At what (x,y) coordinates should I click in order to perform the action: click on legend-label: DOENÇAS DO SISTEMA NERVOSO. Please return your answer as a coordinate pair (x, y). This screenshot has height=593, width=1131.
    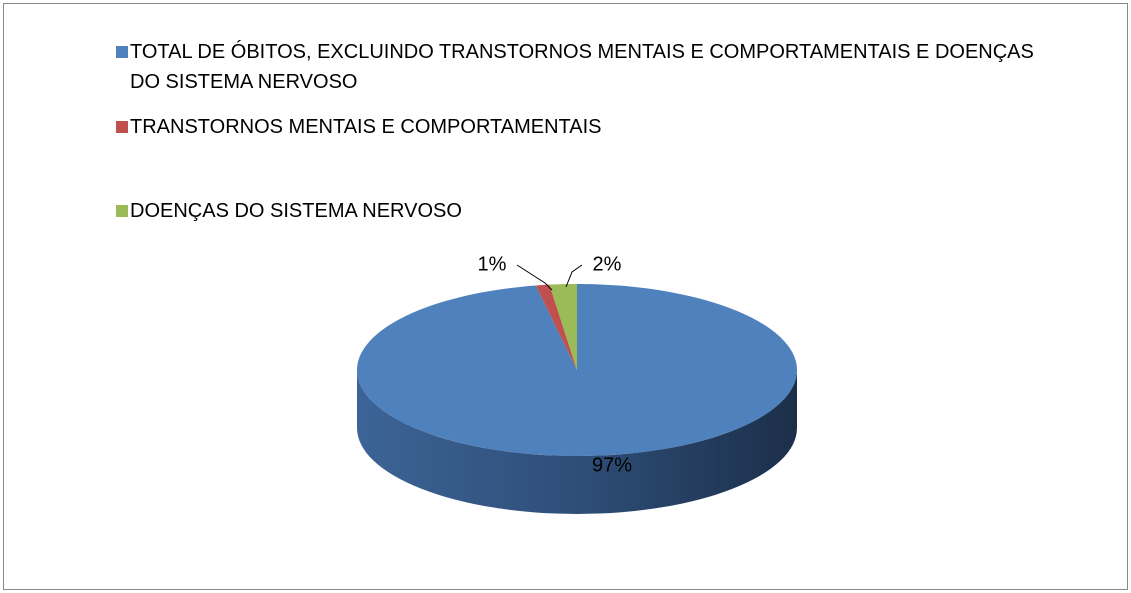
    Looking at the image, I should click on (296, 211).